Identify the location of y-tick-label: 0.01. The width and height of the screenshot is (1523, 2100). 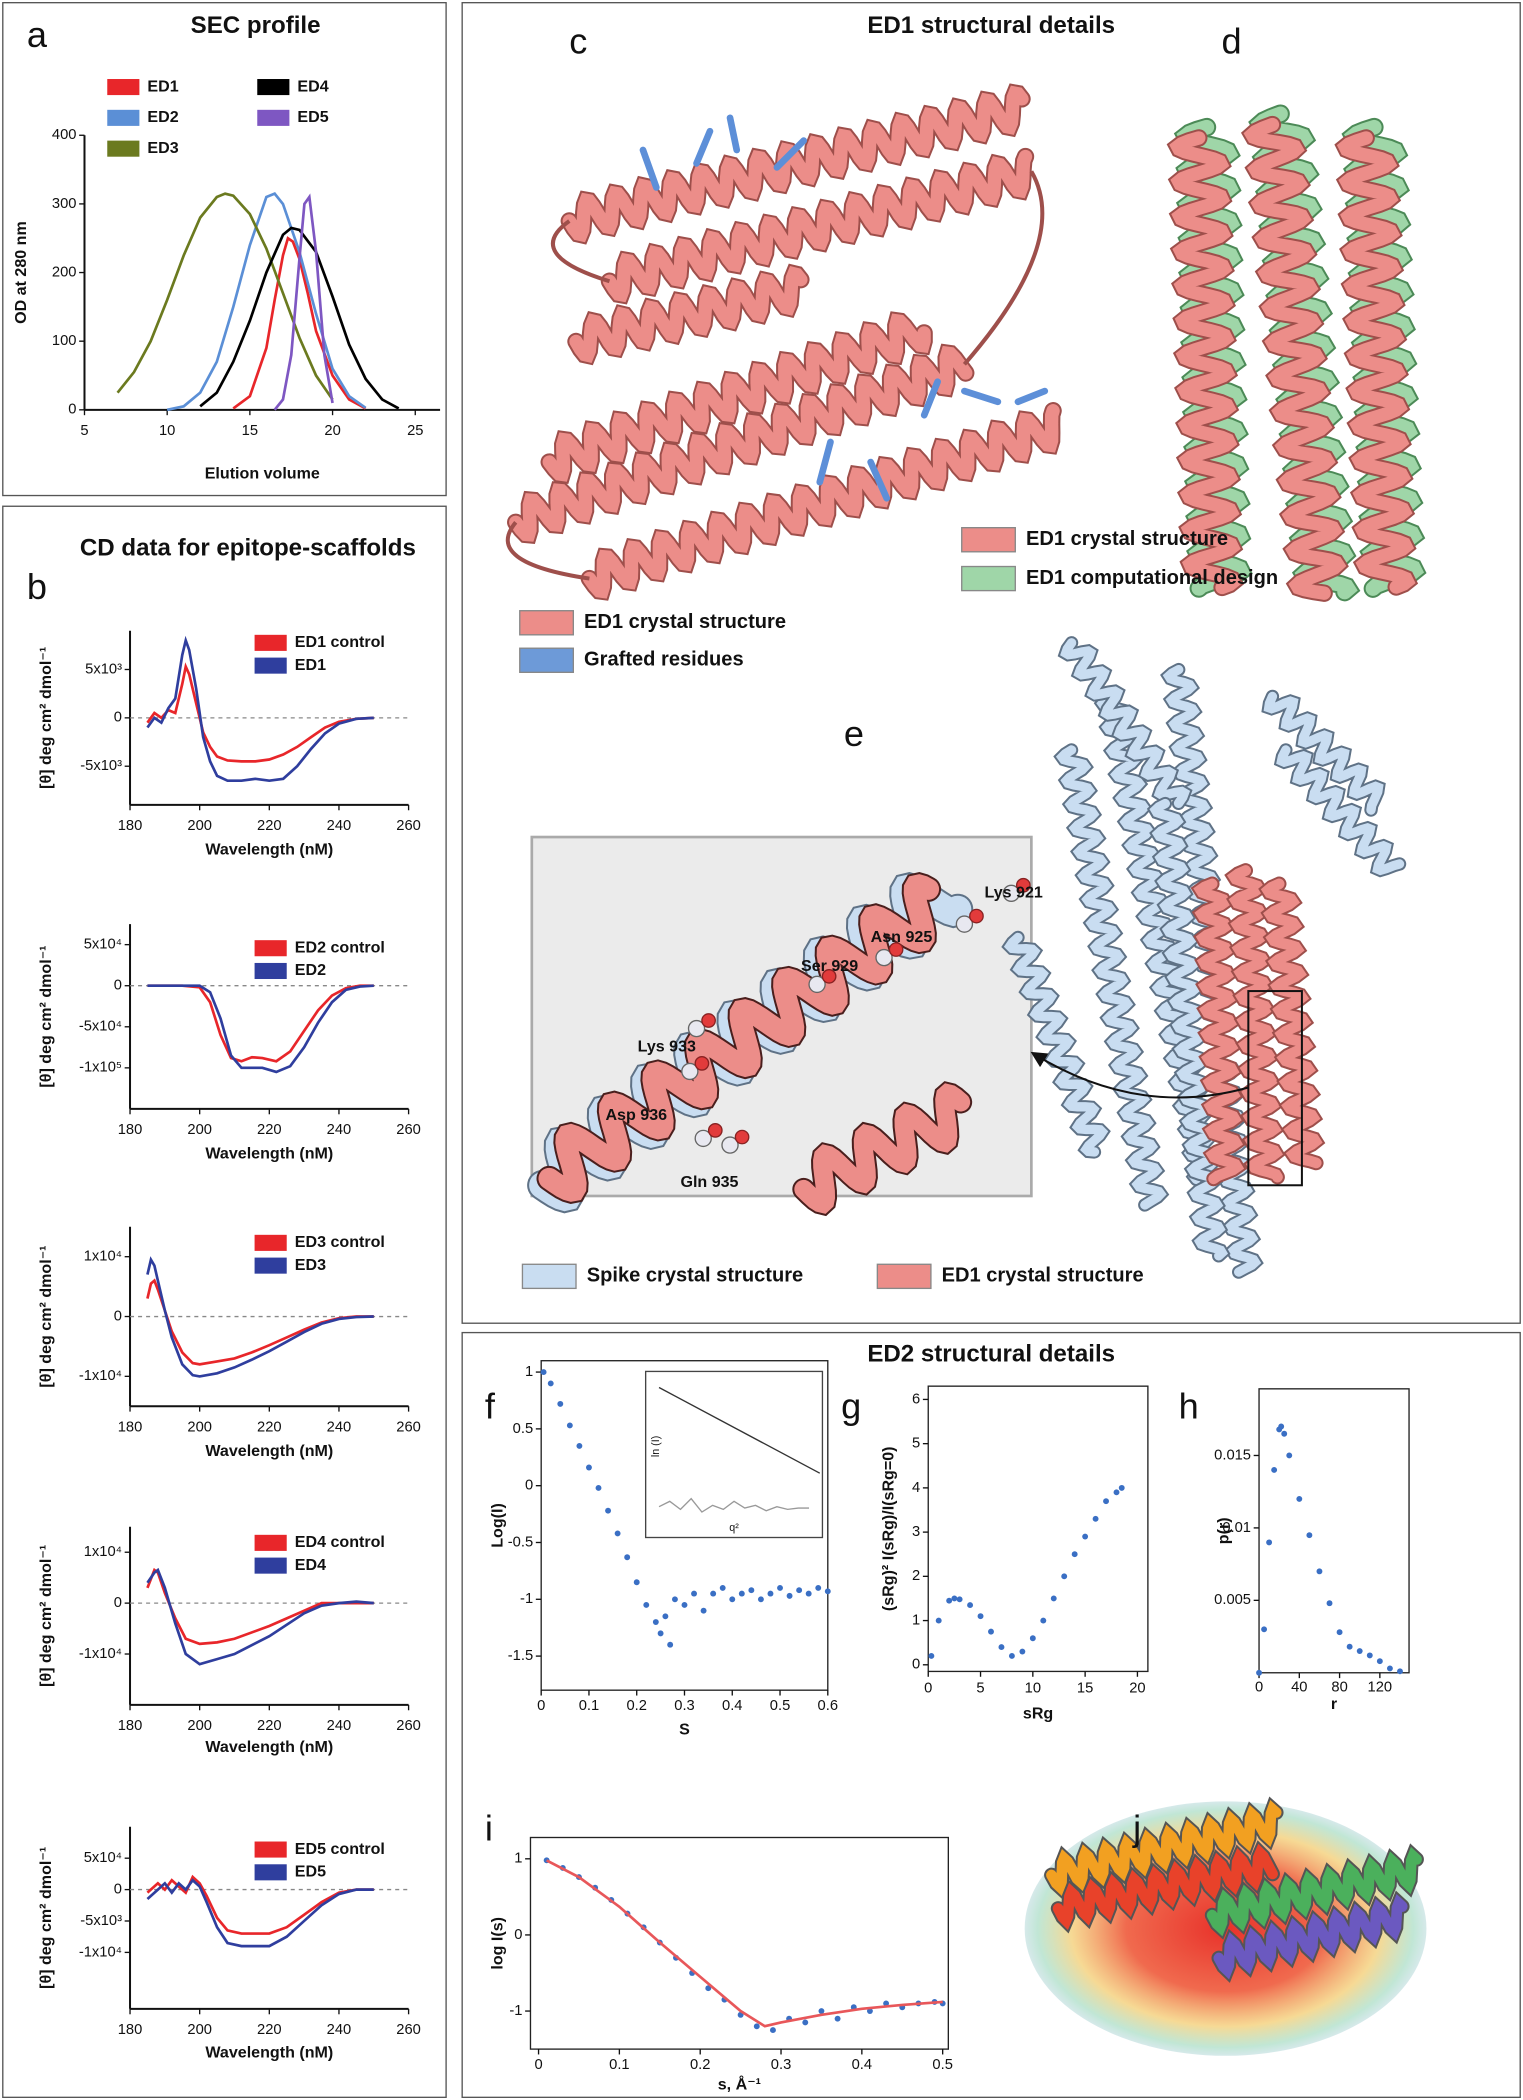
(1236, 1528).